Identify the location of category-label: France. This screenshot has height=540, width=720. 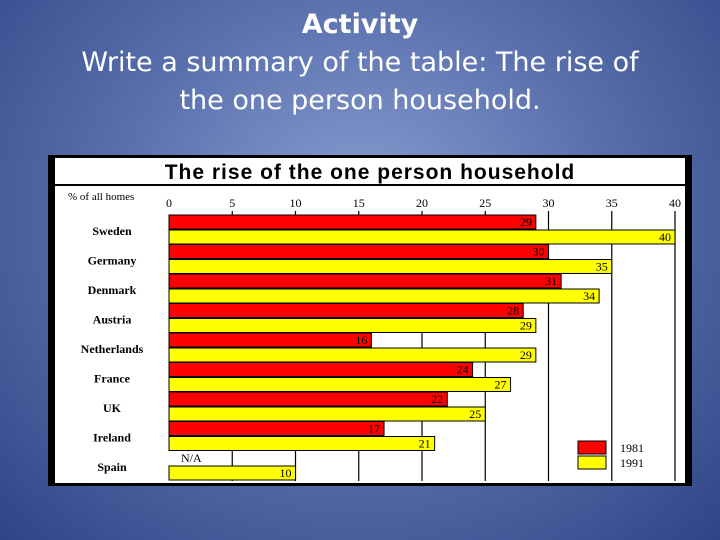
(112, 379).